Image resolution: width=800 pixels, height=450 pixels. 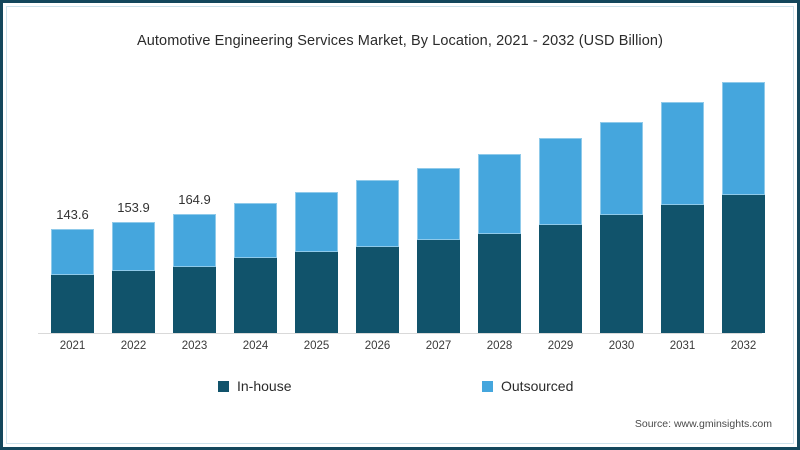 I want to click on legend-item-in-house: In-house, so click(x=254, y=386).